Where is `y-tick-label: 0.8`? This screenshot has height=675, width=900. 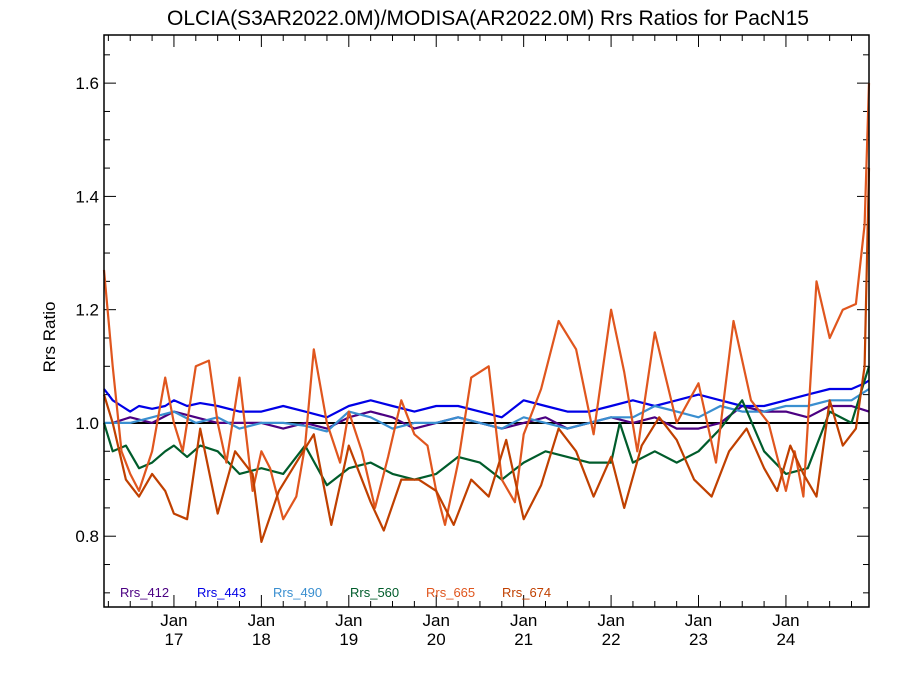
y-tick-label: 0.8 is located at coordinates (87, 536).